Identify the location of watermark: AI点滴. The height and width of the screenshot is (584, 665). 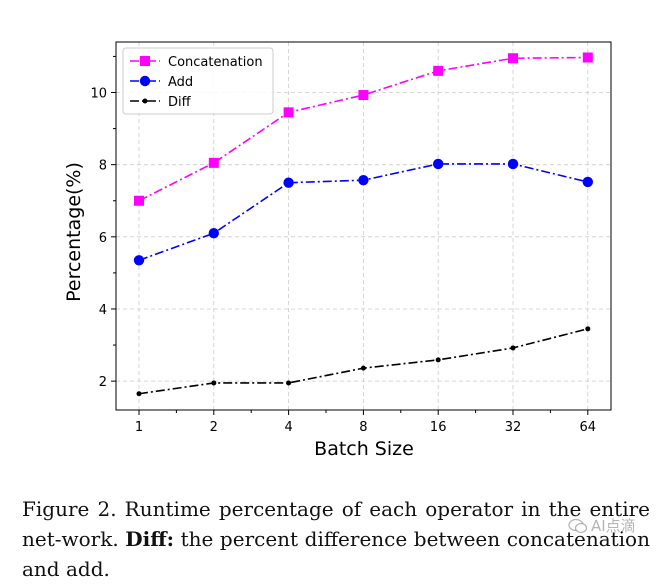
(602, 525).